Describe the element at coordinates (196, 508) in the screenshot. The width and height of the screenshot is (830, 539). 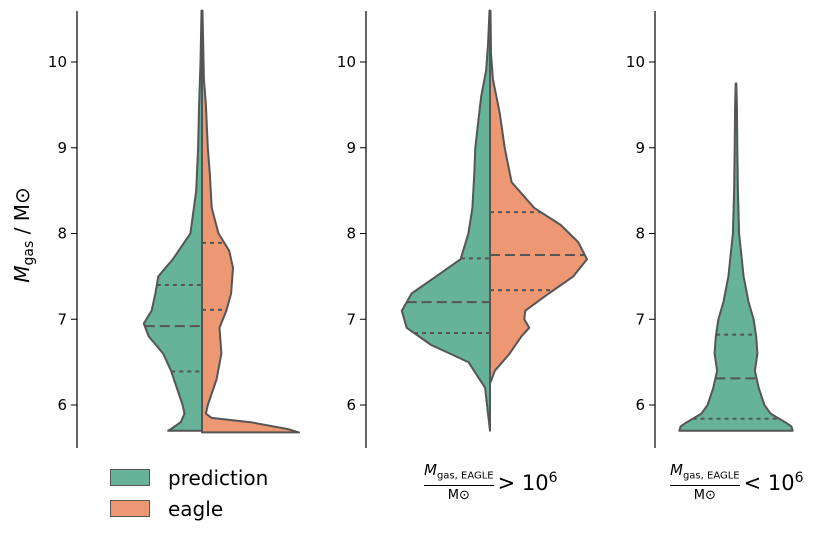
I see `legend-label-eagle: eagle` at that location.